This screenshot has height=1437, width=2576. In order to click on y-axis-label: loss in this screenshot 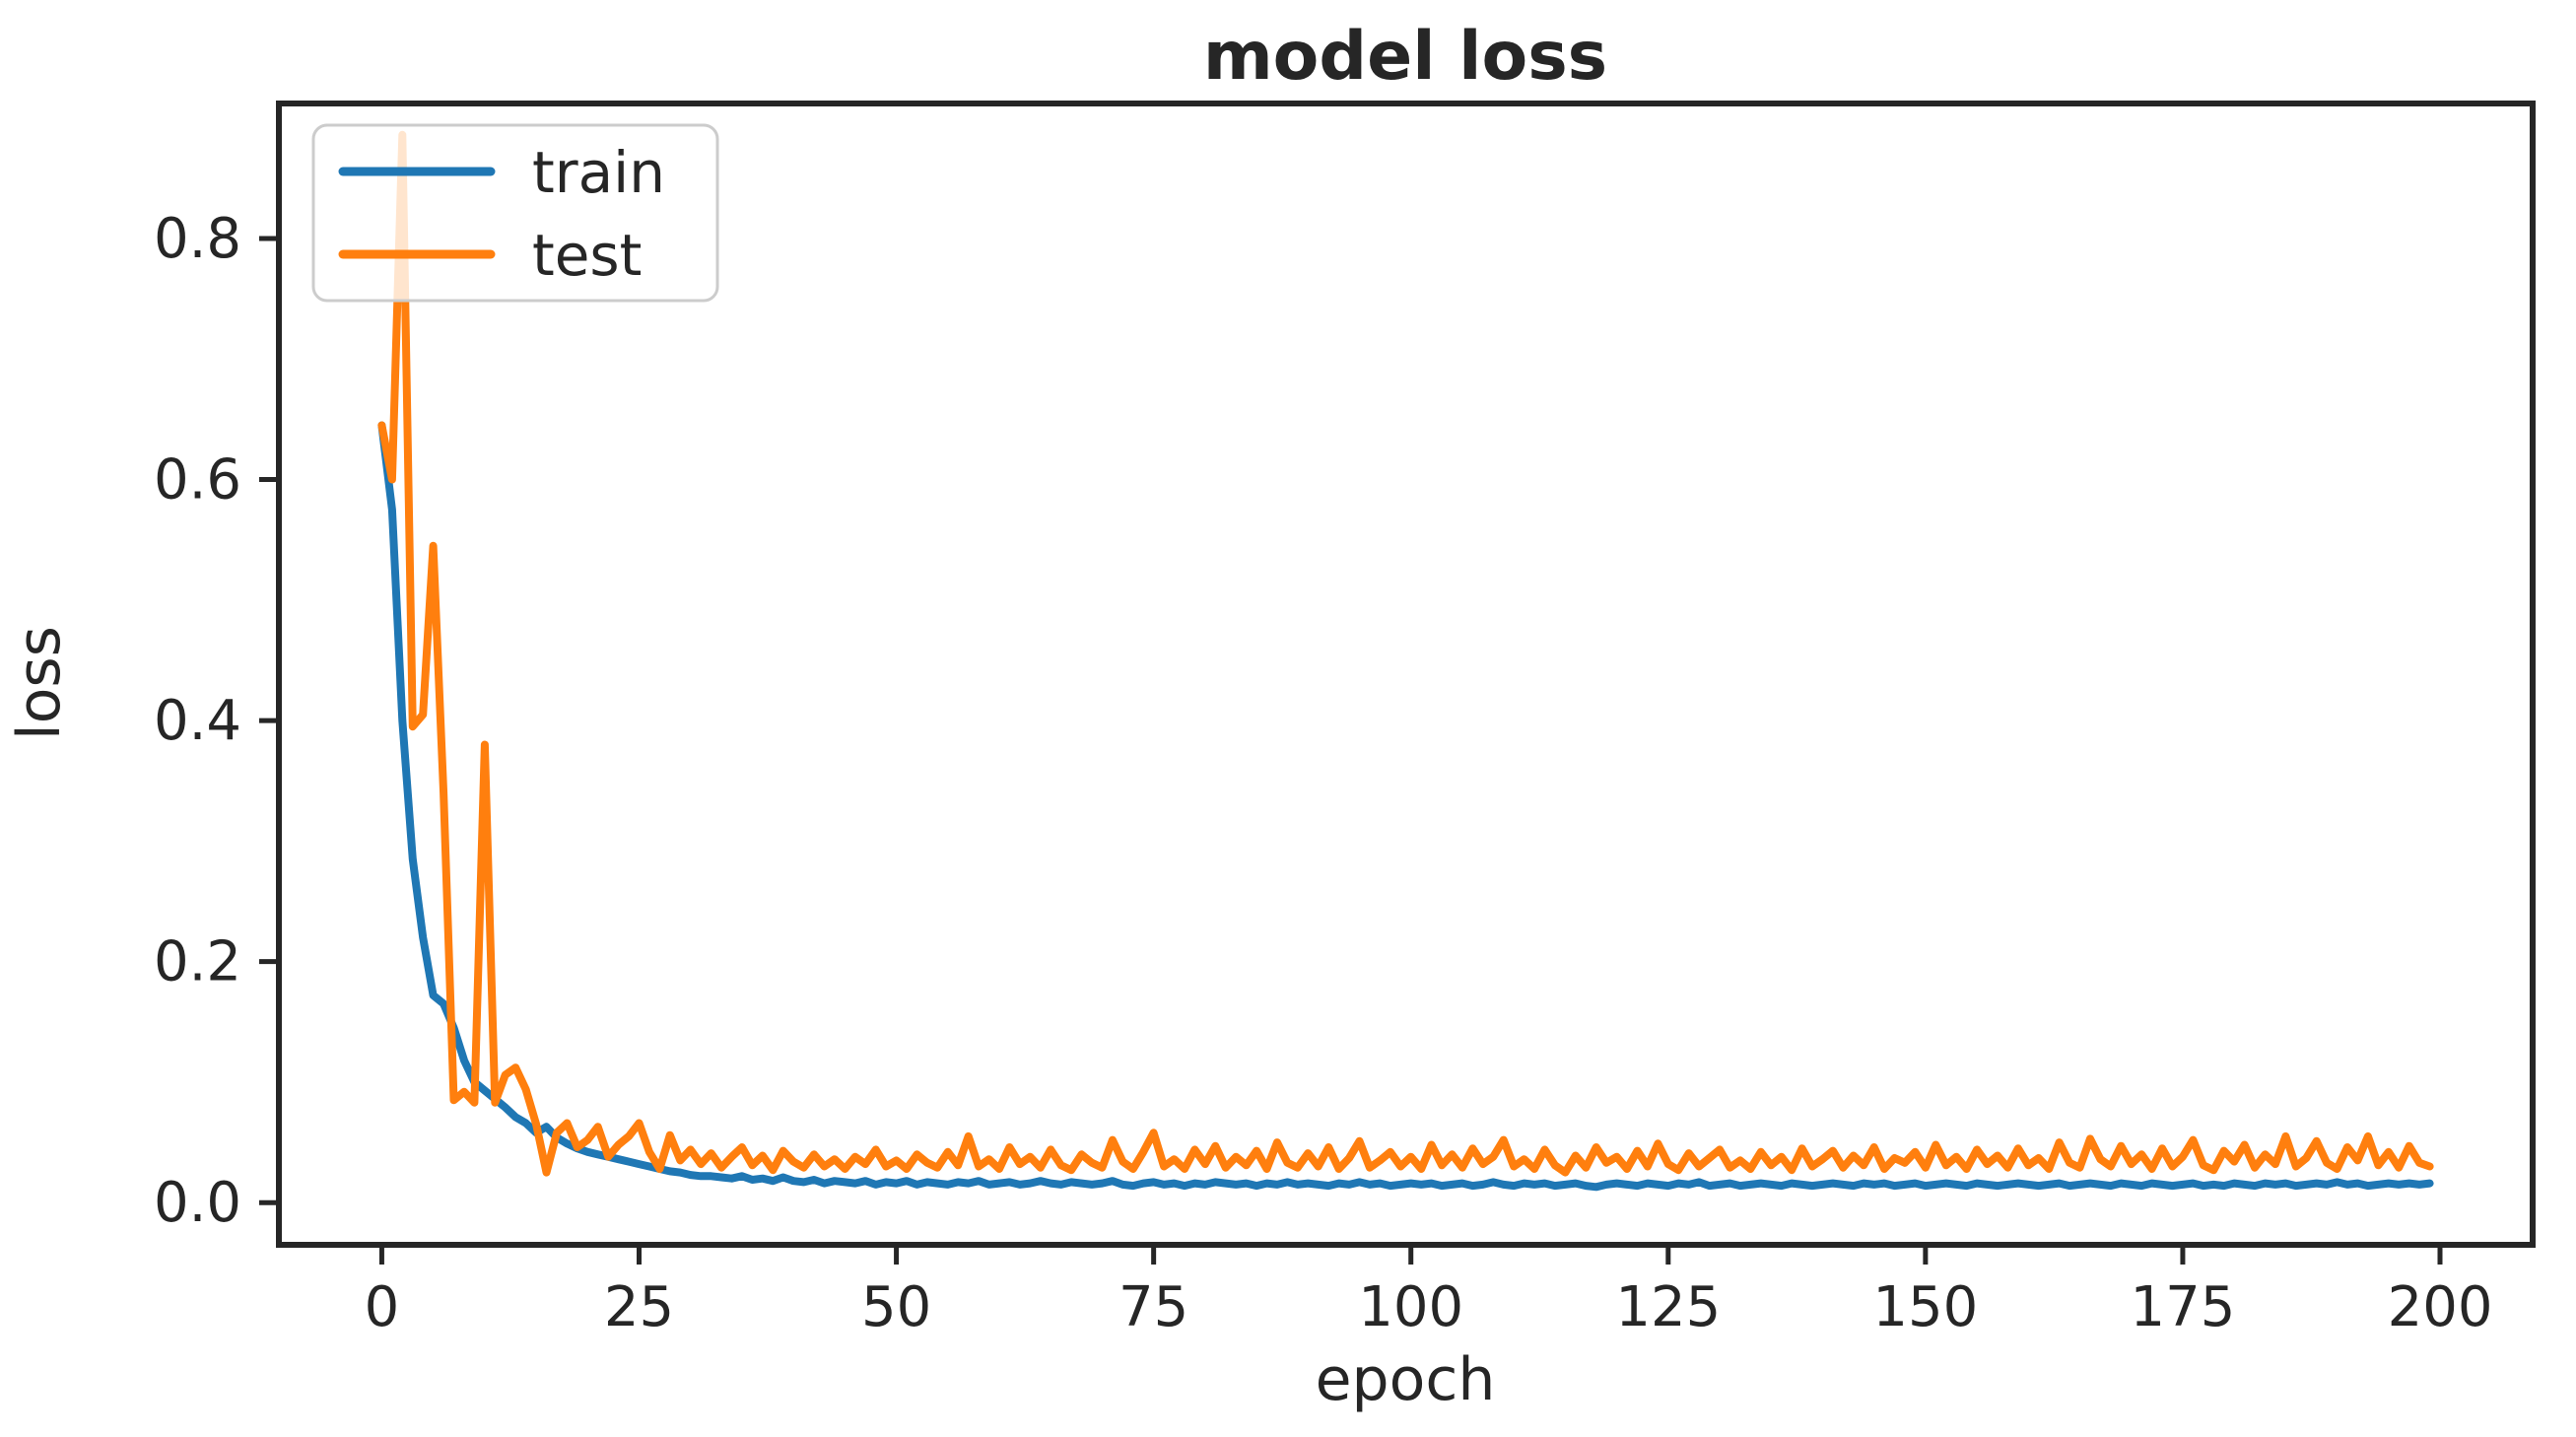, I will do `click(39, 683)`.